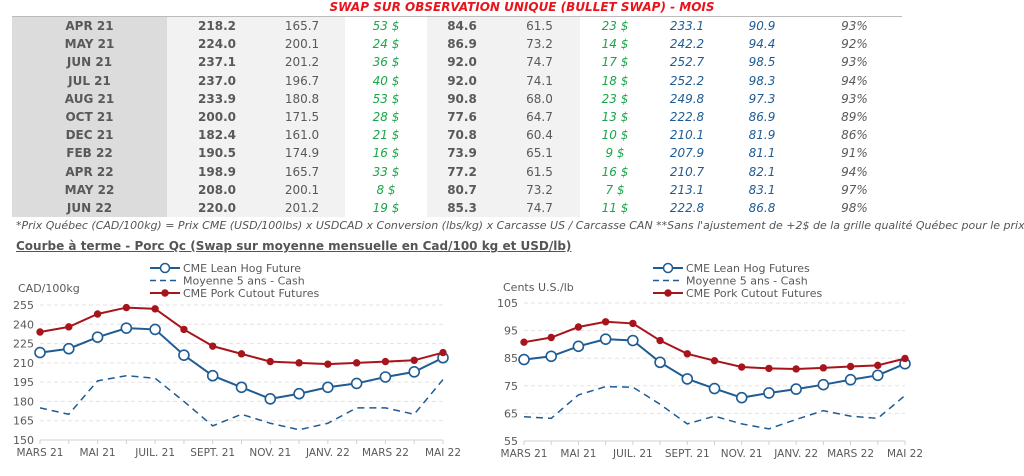  Describe the element at coordinates (511, 413) in the screenshot. I see `y-tick-label: 65` at that location.